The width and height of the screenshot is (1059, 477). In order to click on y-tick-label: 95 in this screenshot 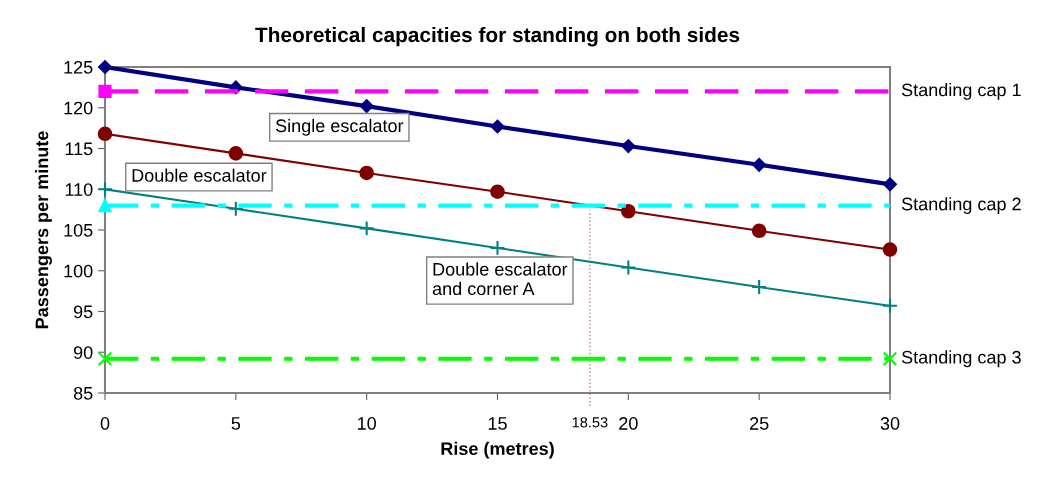, I will do `click(83, 312)`.